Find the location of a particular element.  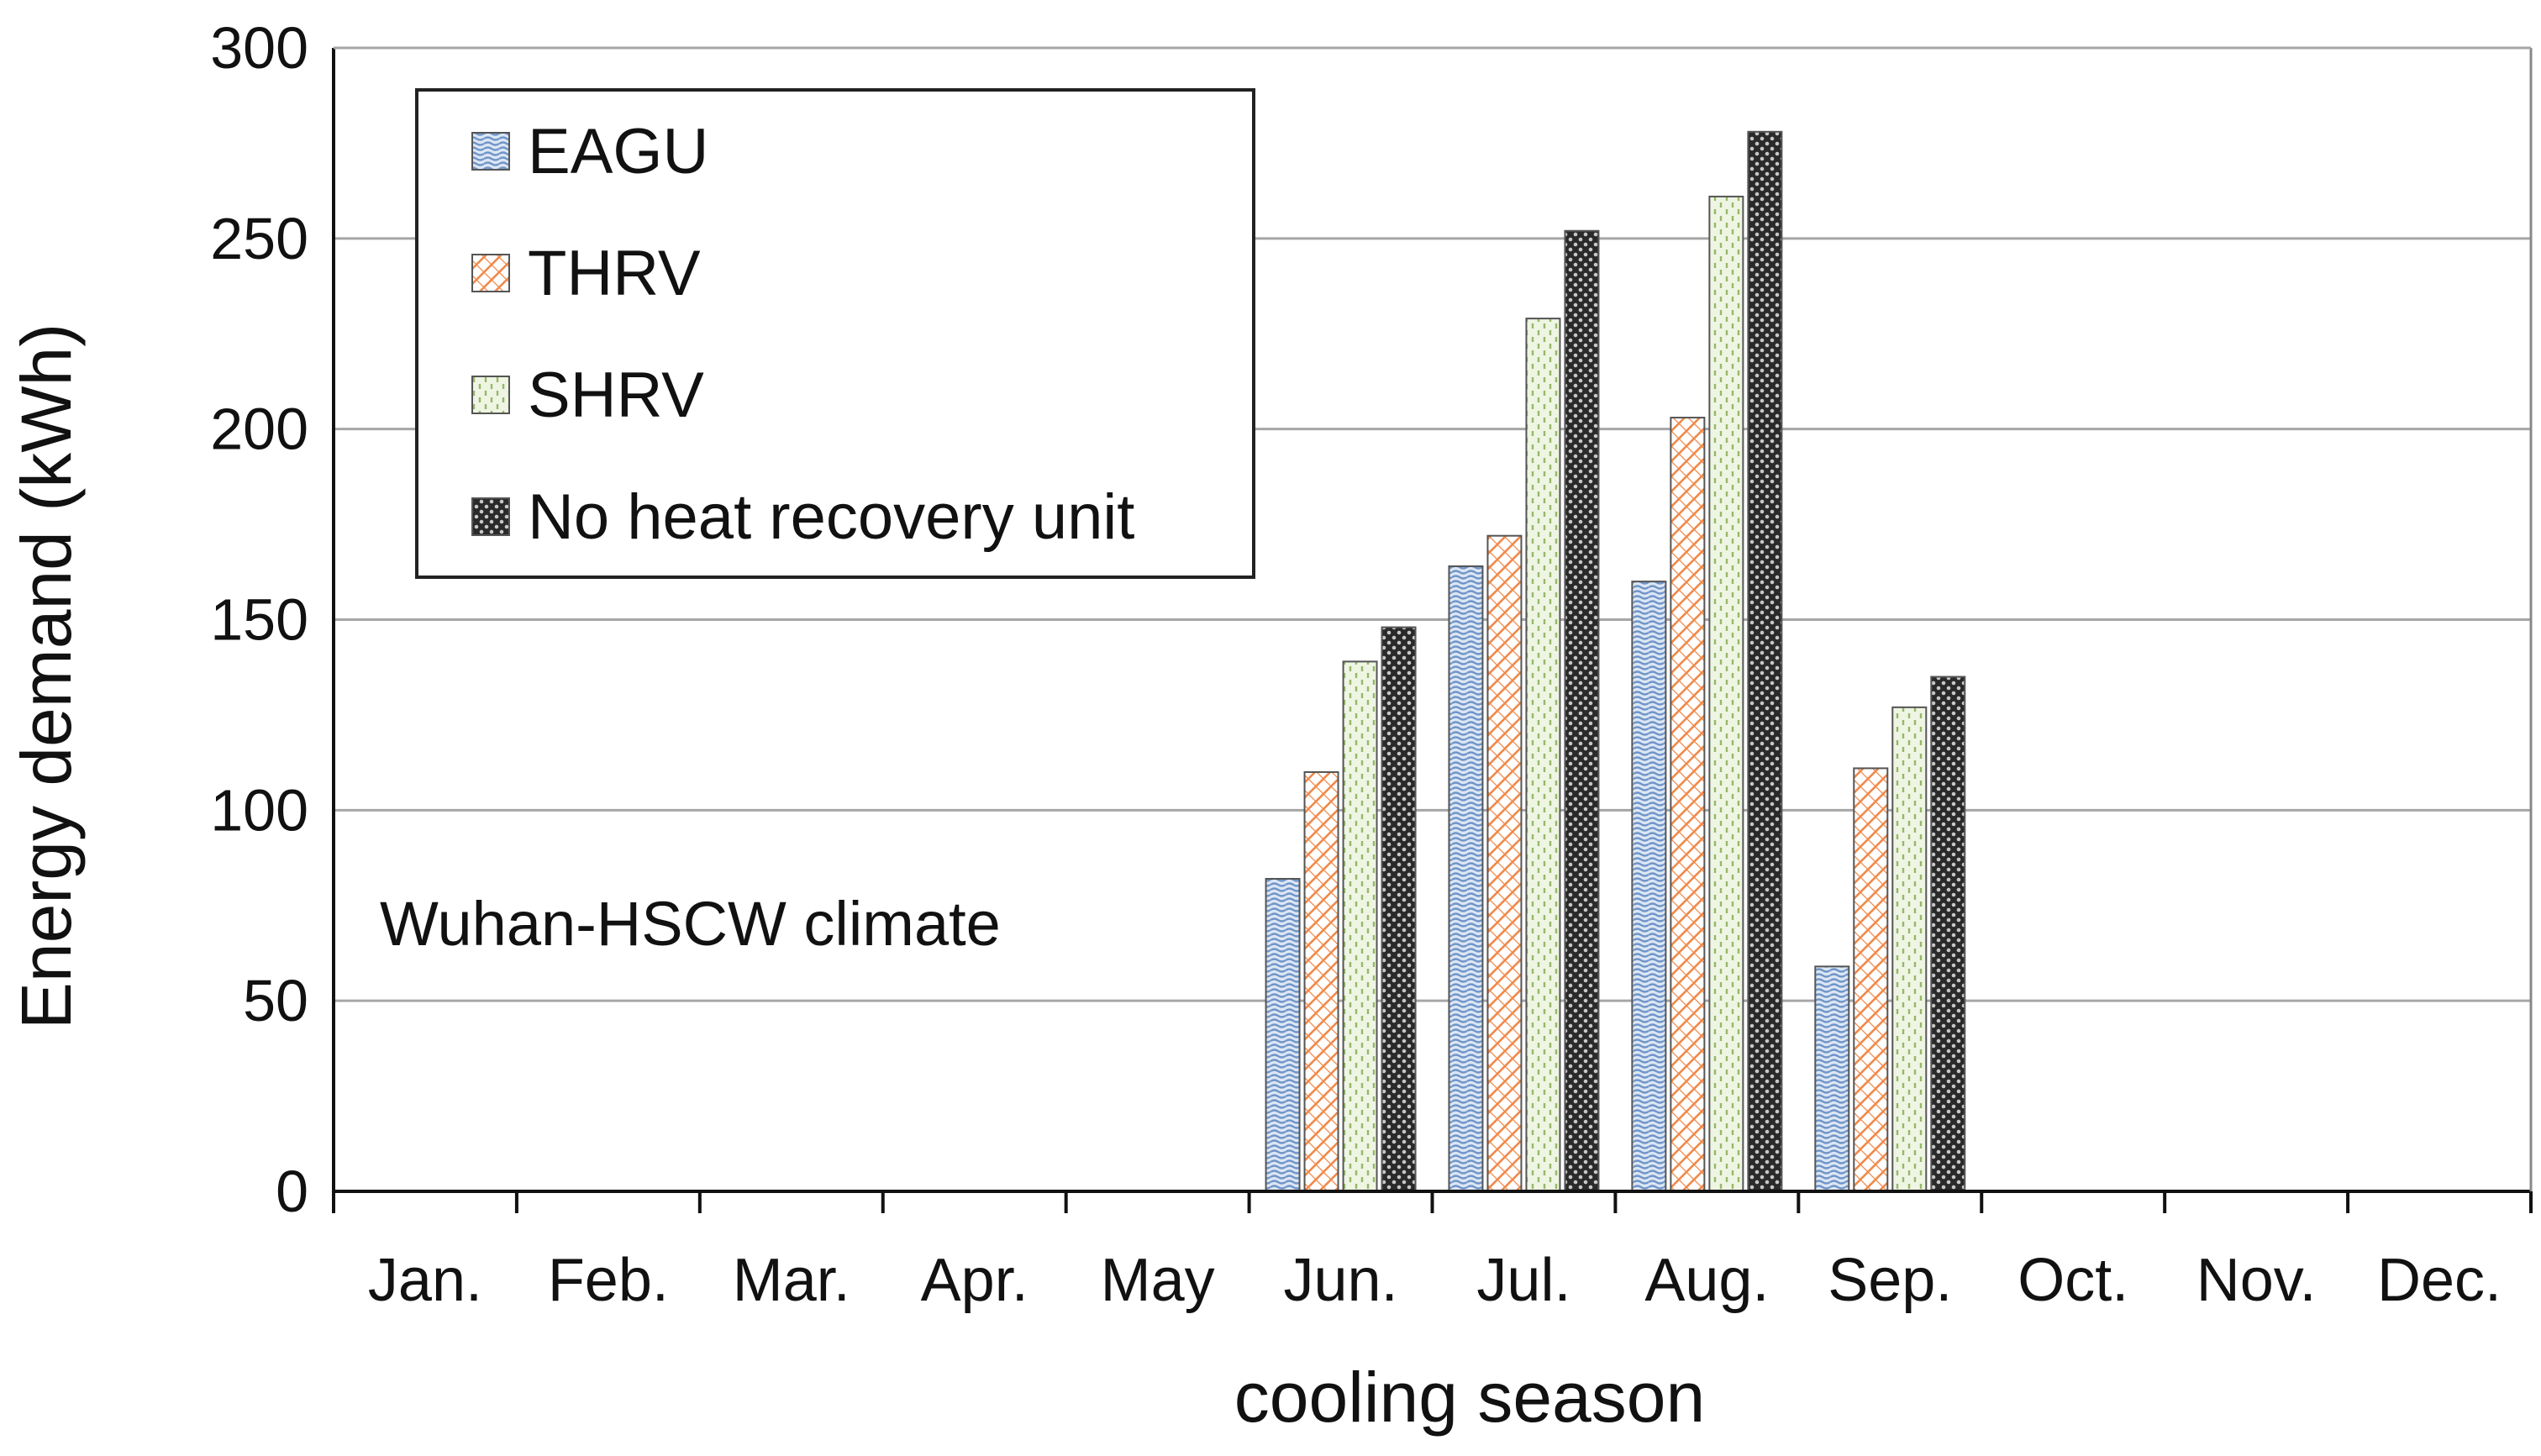

legend-label-3: No heat recovery unit is located at coordinates (831, 517).